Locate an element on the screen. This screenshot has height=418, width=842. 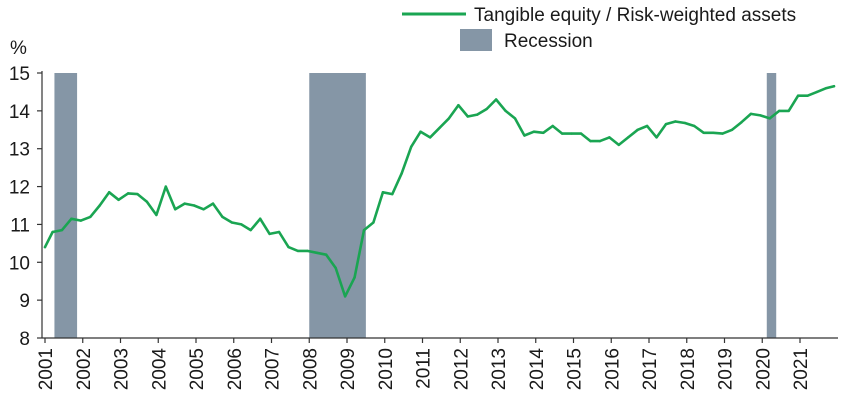
x-tick-label: 2008 is located at coordinates (310, 369).